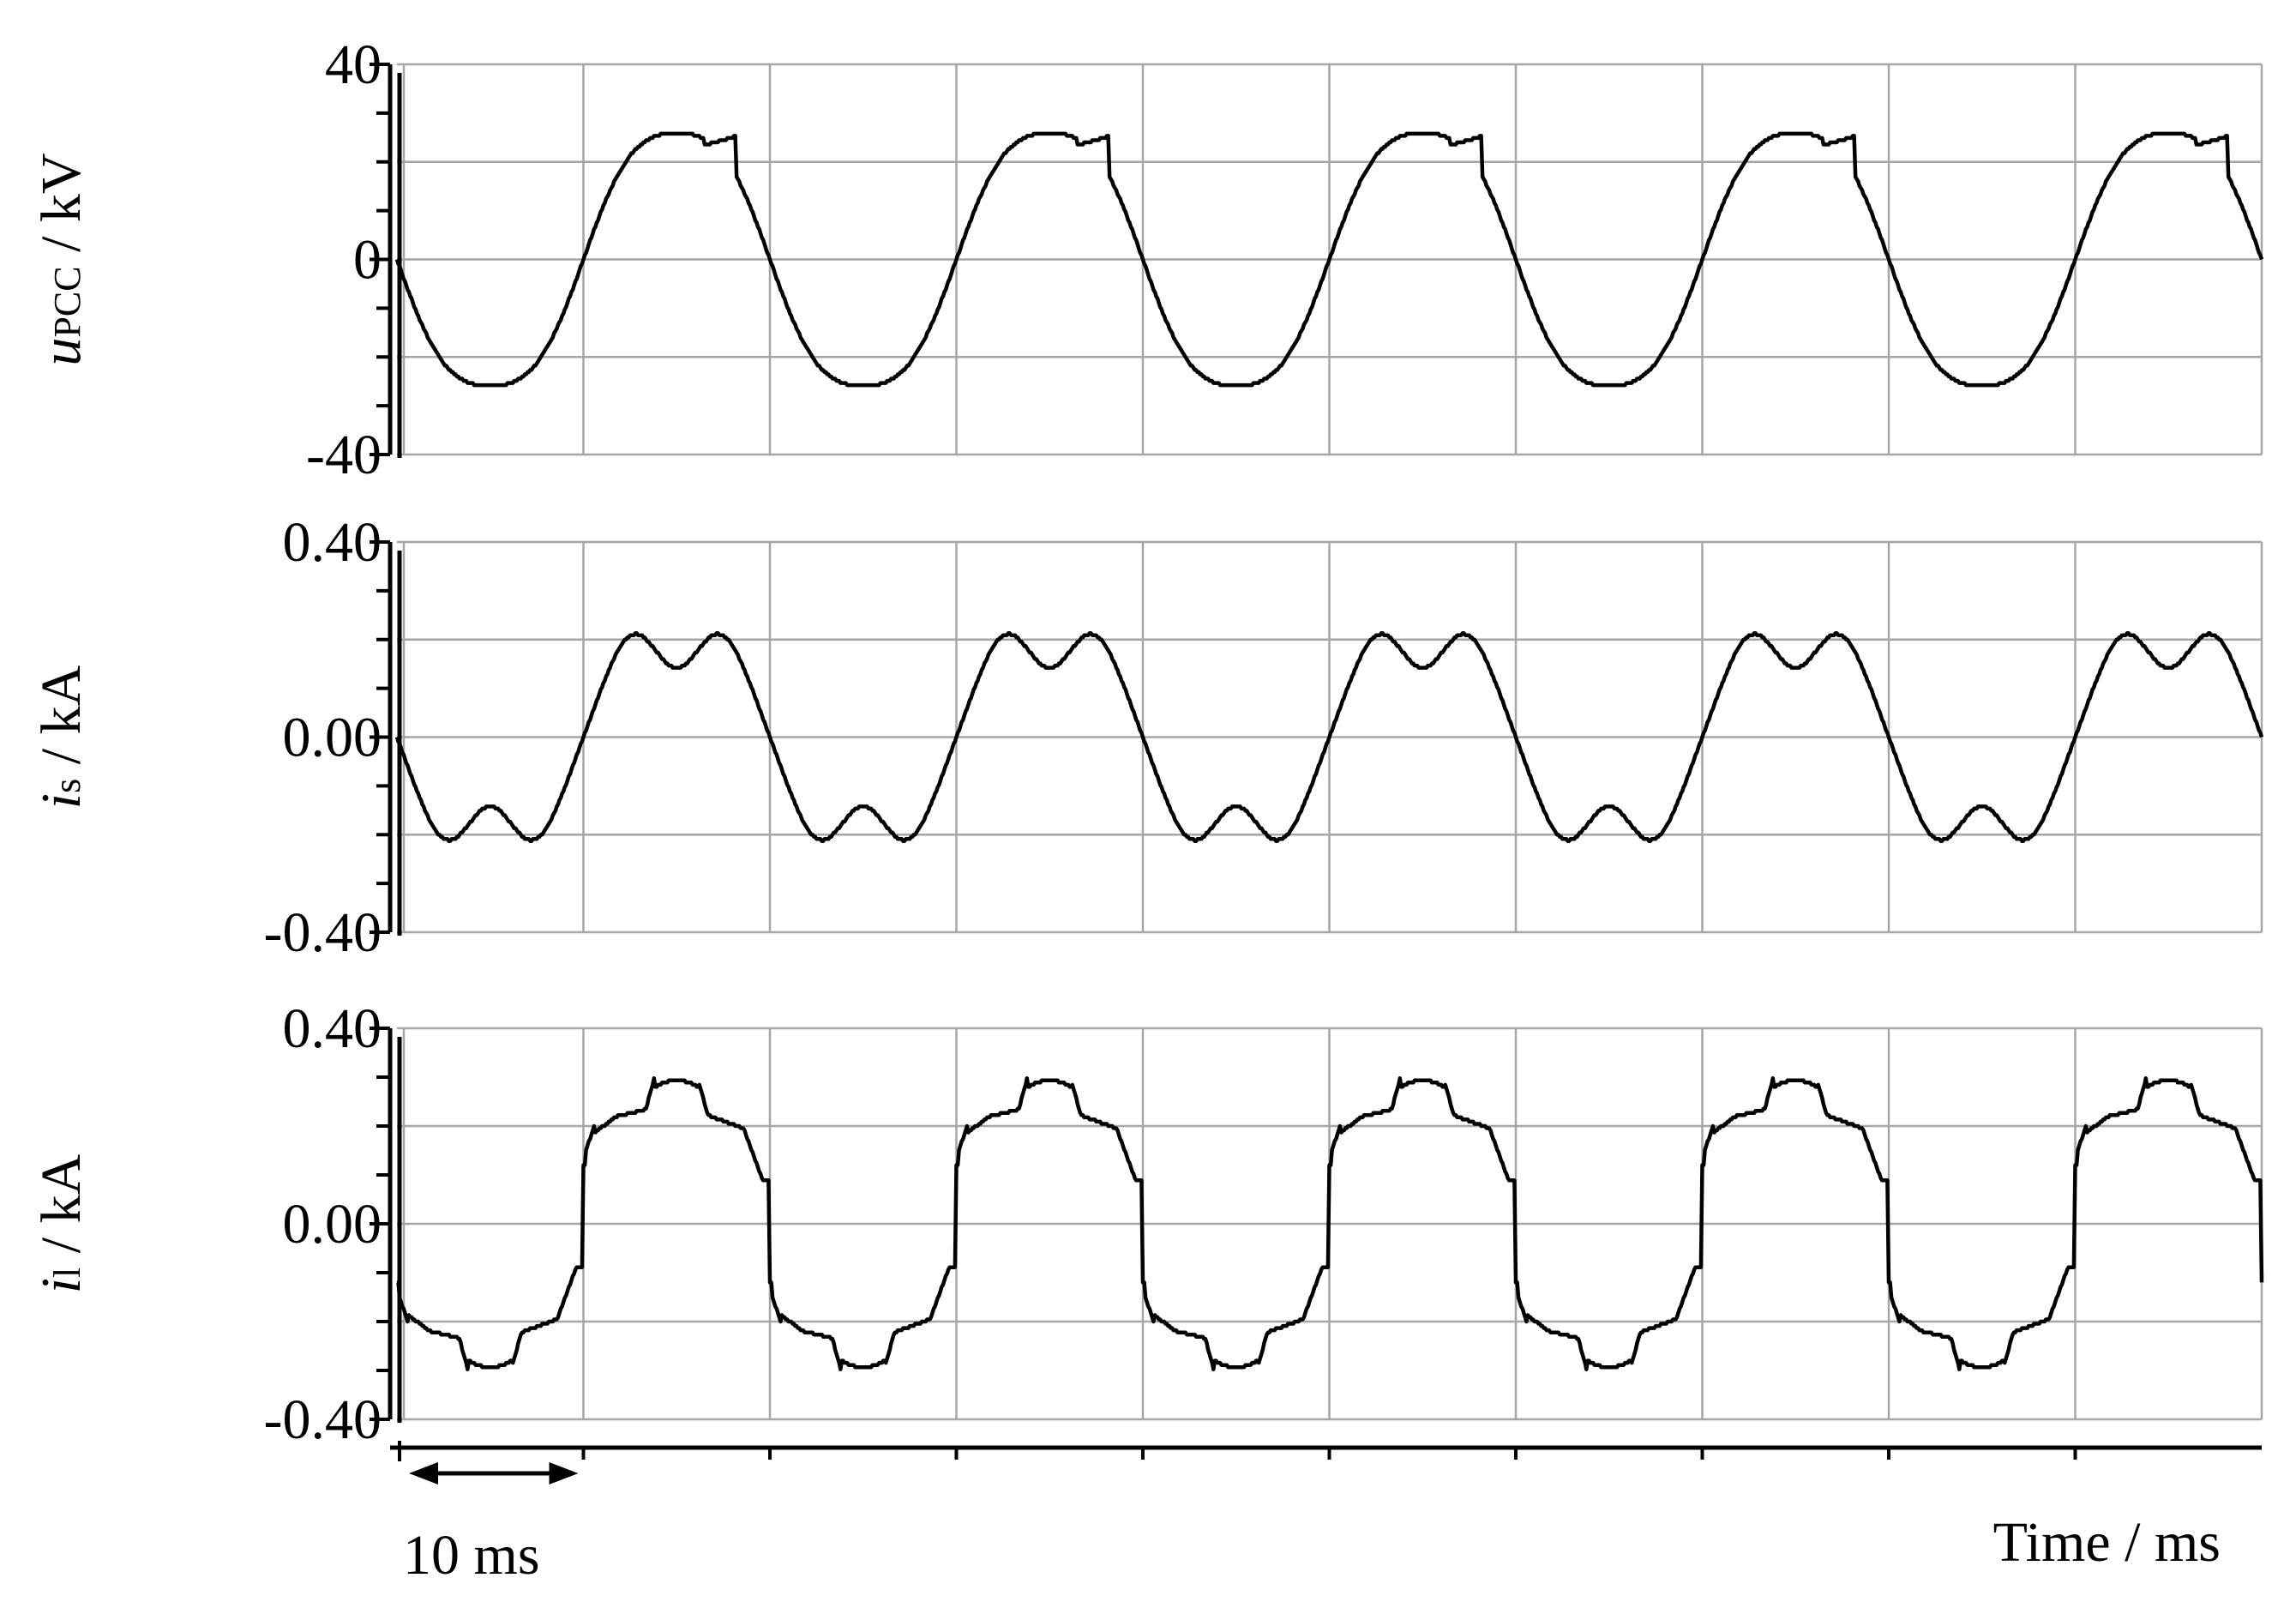 This screenshot has height=1608, width=2296. What do you see at coordinates (353, 64) in the screenshot?
I see `ytick-label: 40` at bounding box center [353, 64].